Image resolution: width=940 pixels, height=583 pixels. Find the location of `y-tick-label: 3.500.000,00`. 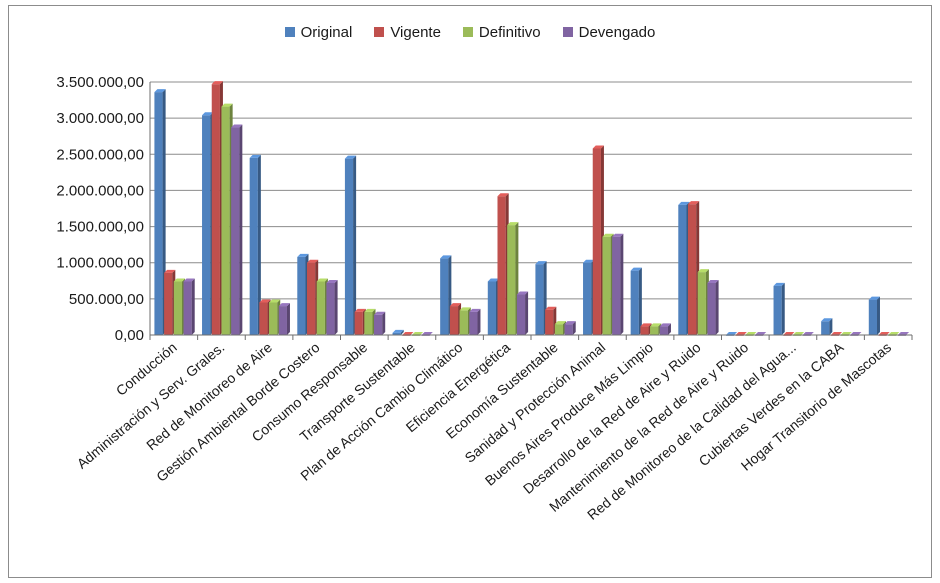

y-tick-label: 3.500.000,00 is located at coordinates (100, 82).